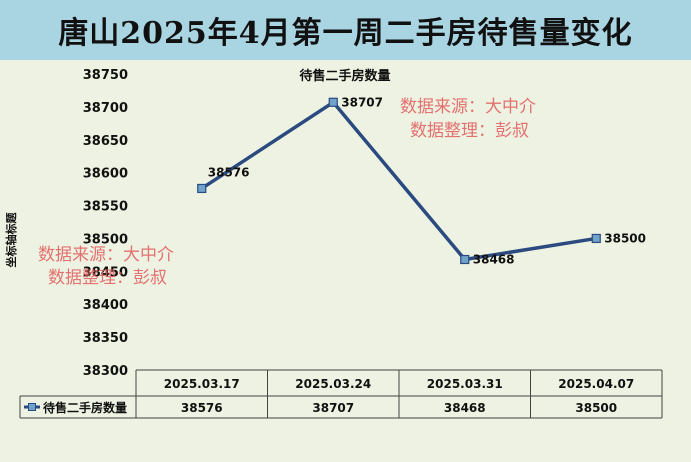  Describe the element at coordinates (596, 408) in the screenshot. I see `table-value-cell: 38500` at that location.